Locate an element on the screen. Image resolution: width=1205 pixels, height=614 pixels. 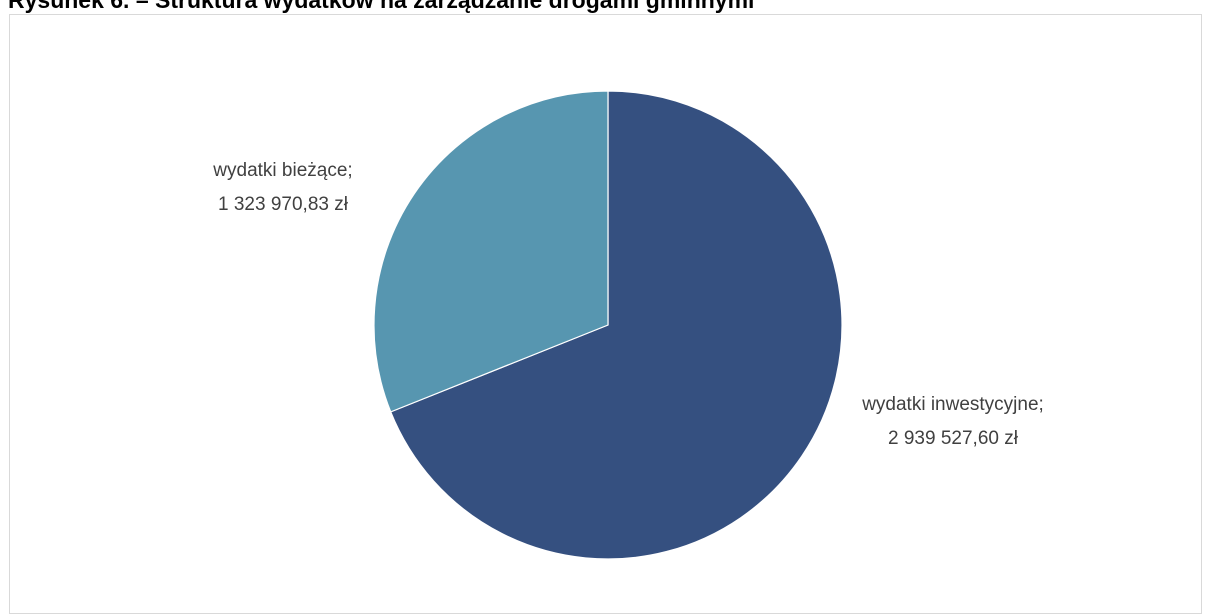
data-label-category: wydatki inwestycyjne; is located at coordinates (952, 404).